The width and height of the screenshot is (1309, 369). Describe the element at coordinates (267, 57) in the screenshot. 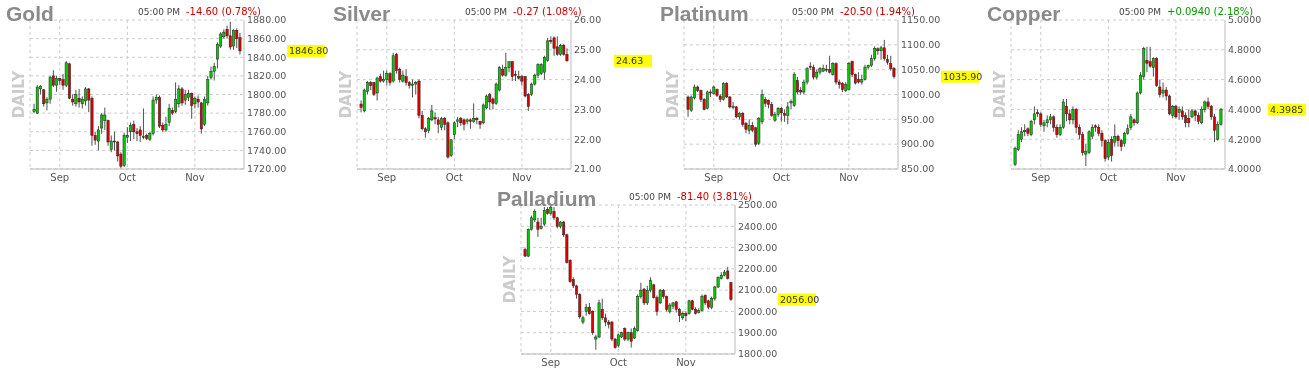

I see `y-tick-label: 1840.00` at that location.